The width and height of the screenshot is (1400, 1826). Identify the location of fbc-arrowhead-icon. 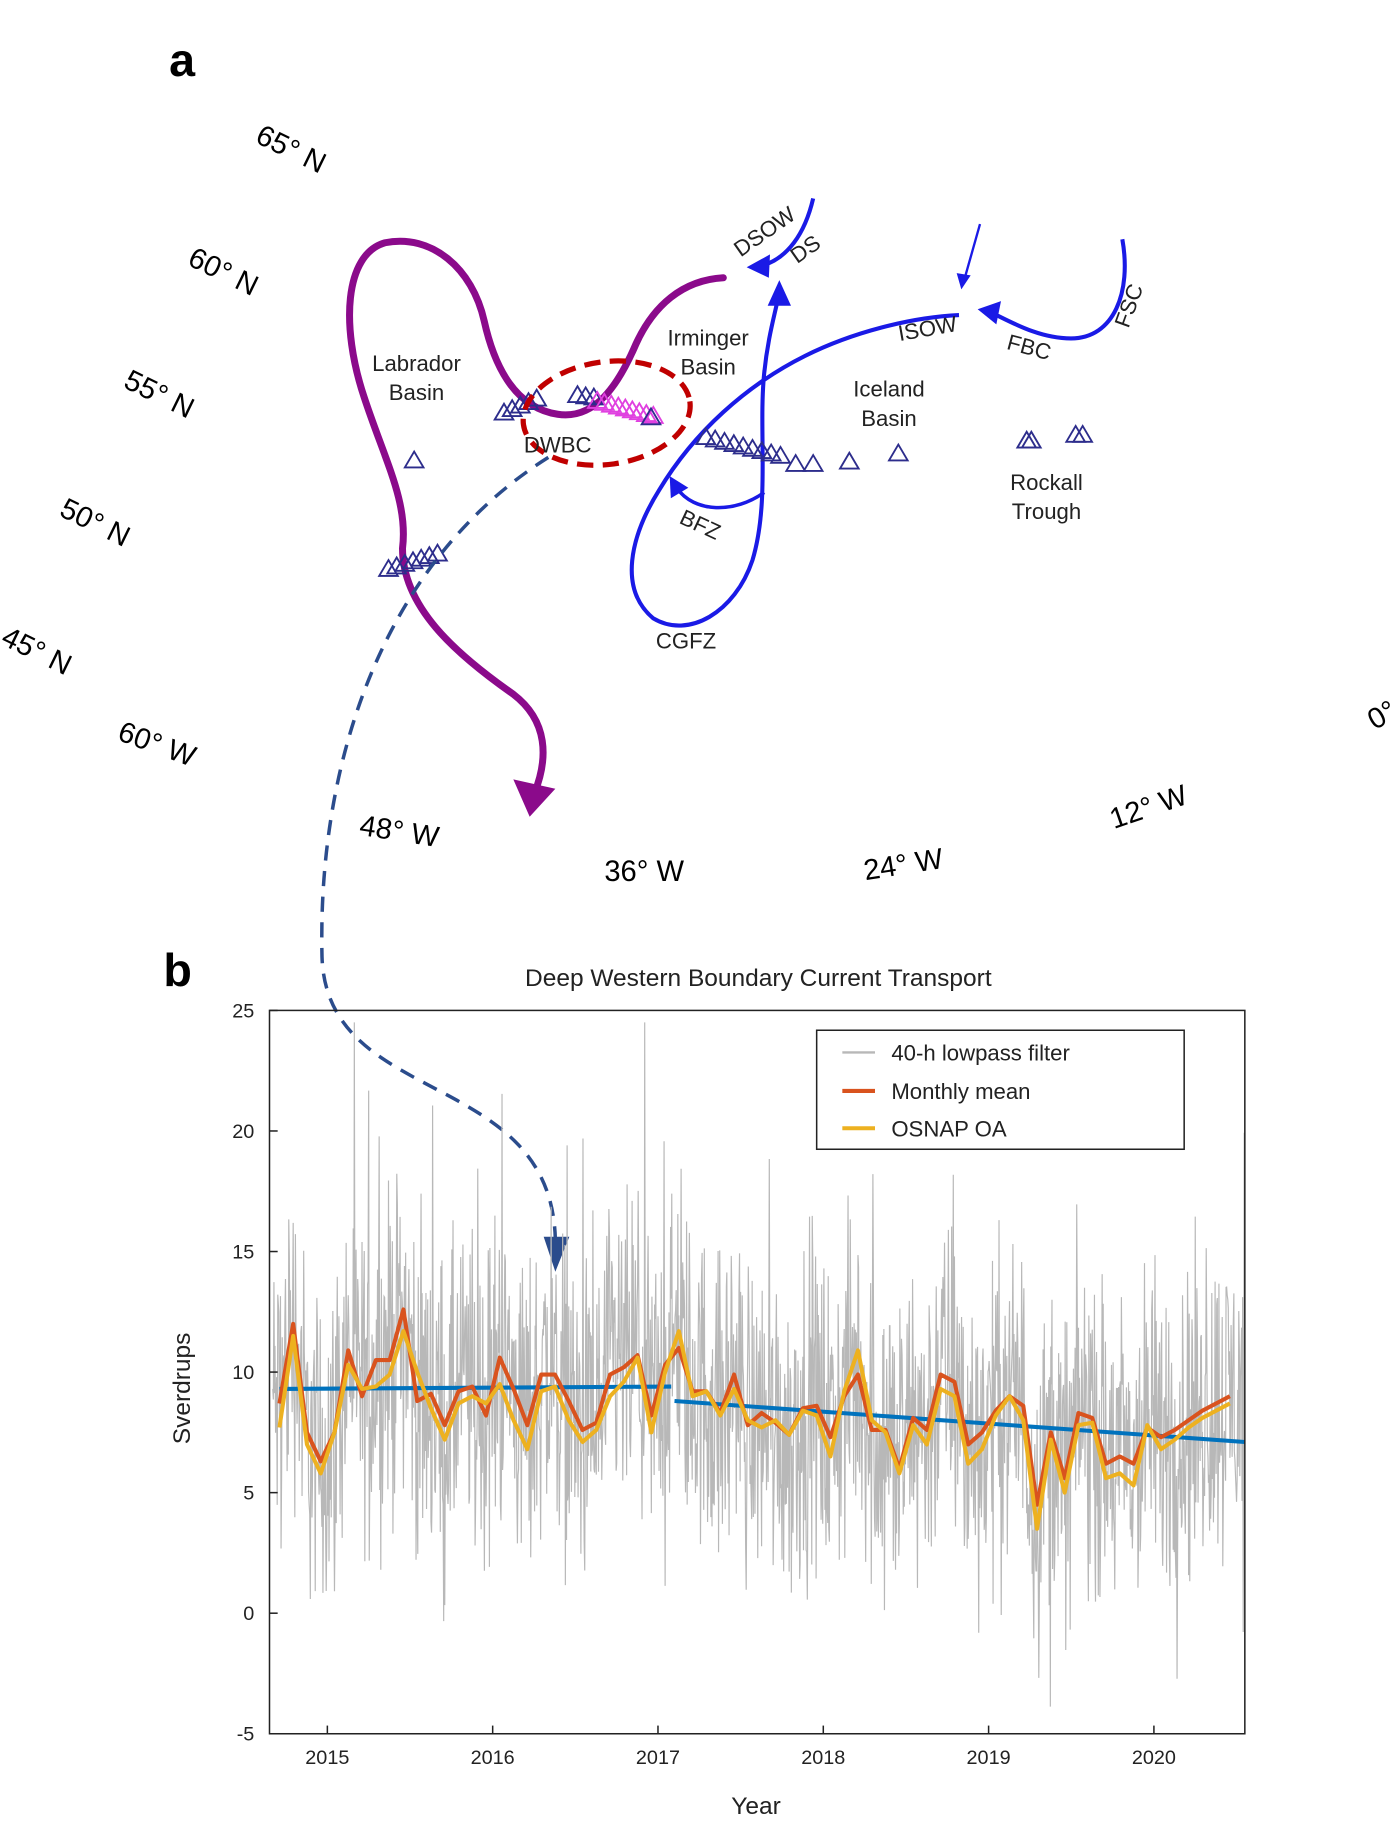
(989, 313).